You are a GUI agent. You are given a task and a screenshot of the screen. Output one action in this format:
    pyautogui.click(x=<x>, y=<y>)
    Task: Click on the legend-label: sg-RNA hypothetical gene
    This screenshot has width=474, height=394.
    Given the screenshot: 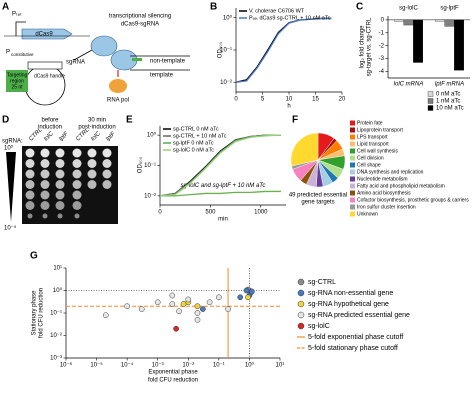 What is the action you would take?
    pyautogui.click(x=348, y=304)
    